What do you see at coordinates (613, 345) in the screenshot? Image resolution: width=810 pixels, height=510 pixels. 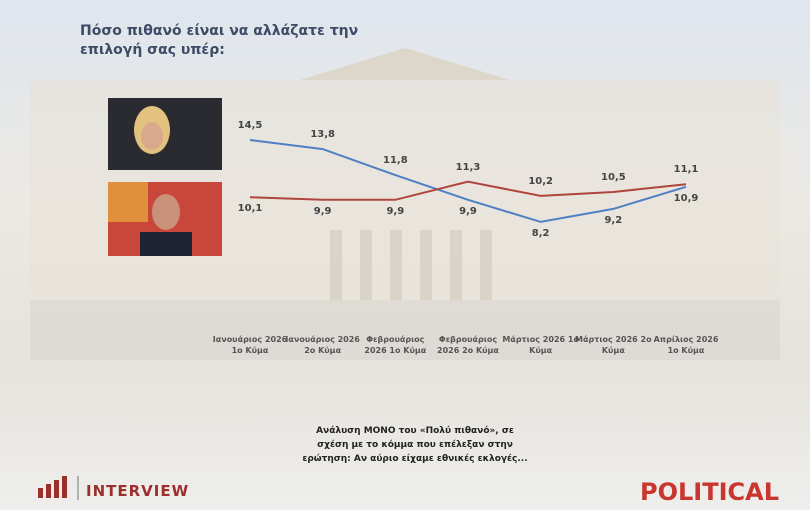 I see `x-tick-label: Μάρτιος 2026 2ο Κύμα` at bounding box center [613, 345].